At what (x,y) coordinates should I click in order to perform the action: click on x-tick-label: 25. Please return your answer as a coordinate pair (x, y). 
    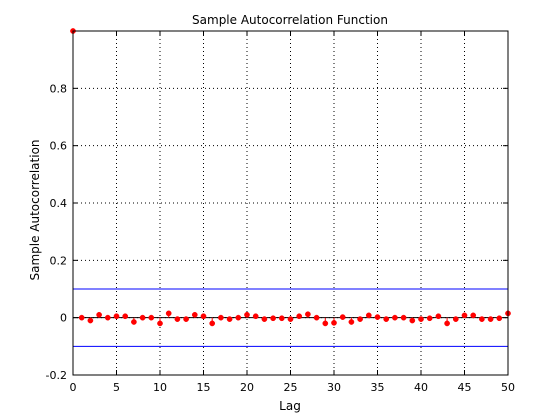
    Looking at the image, I should click on (291, 387).